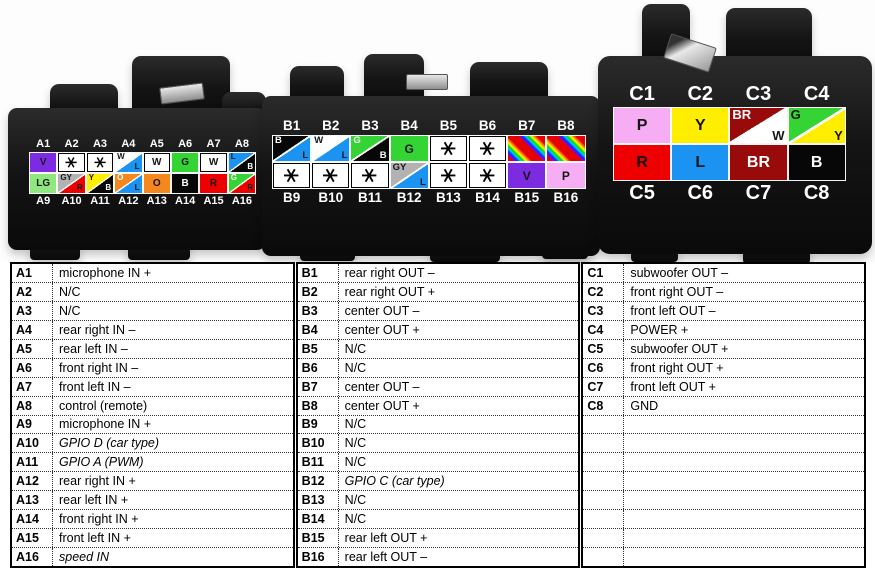  I want to click on table-row: B1 rear right OUT –, so click(438, 273).